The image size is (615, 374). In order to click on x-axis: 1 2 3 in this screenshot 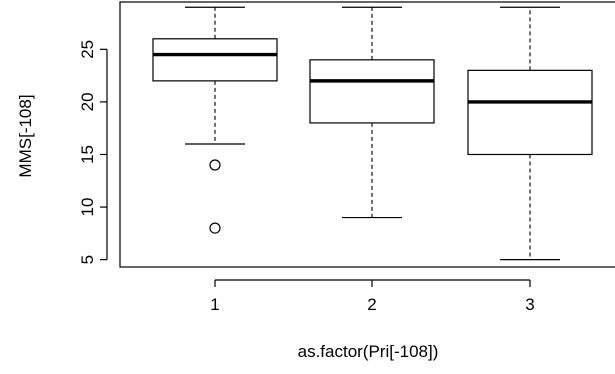, I will do `click(372, 296)`.